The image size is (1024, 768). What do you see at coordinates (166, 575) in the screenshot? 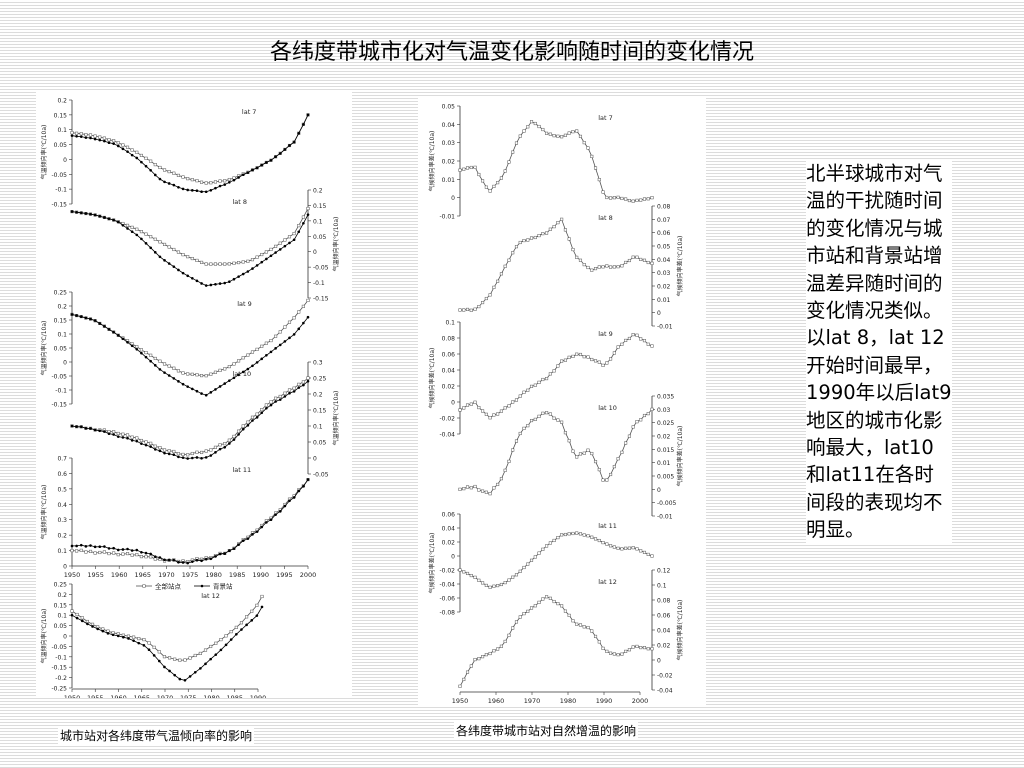
I see `x-tick-label: 1970` at bounding box center [166, 575].